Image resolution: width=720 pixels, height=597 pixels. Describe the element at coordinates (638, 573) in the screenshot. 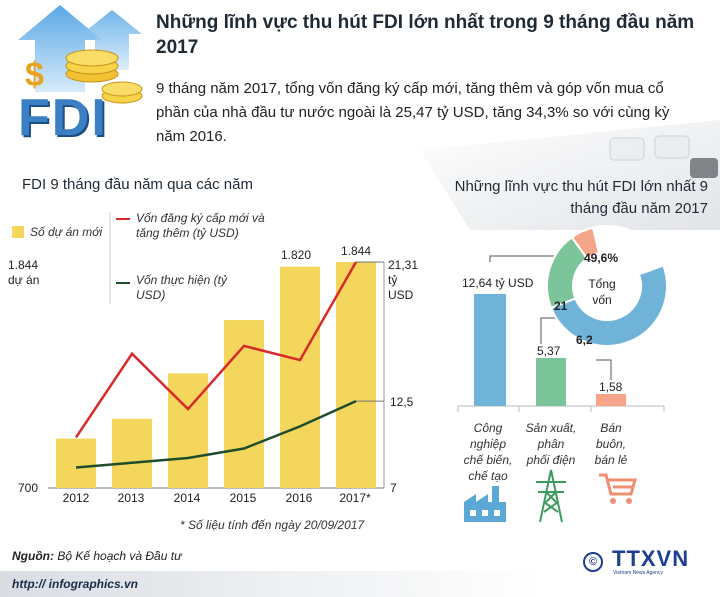

I see `agency-subtitle: Vietnam News Agency` at that location.